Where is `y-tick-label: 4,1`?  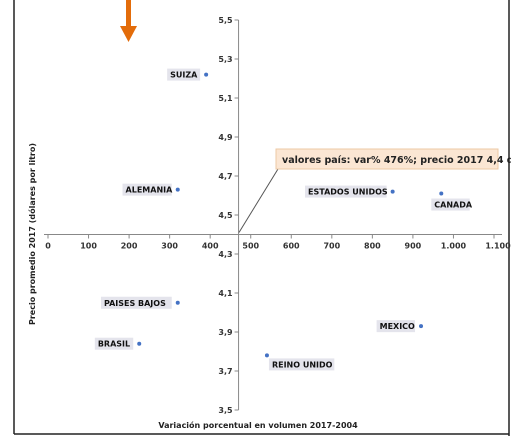 y-tick-label: 4,1 is located at coordinates (225, 293).